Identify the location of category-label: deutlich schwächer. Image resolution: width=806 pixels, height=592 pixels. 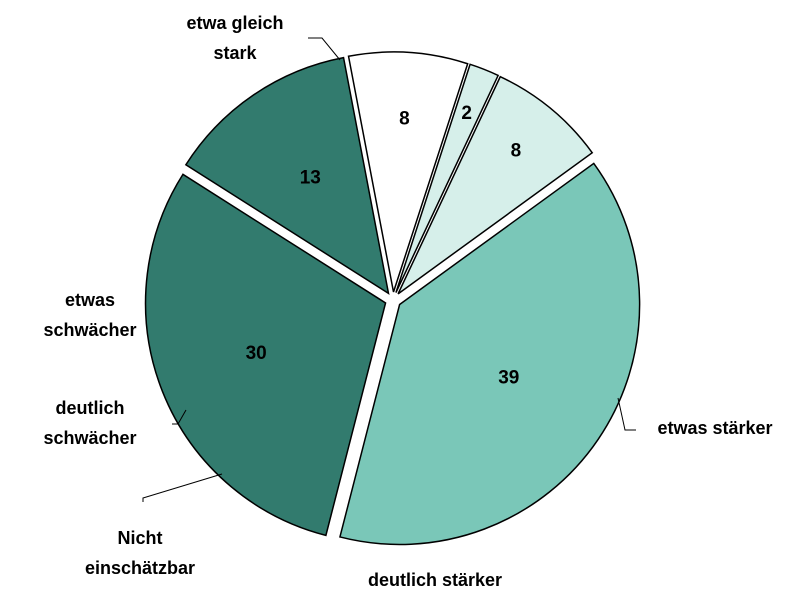
(90, 423).